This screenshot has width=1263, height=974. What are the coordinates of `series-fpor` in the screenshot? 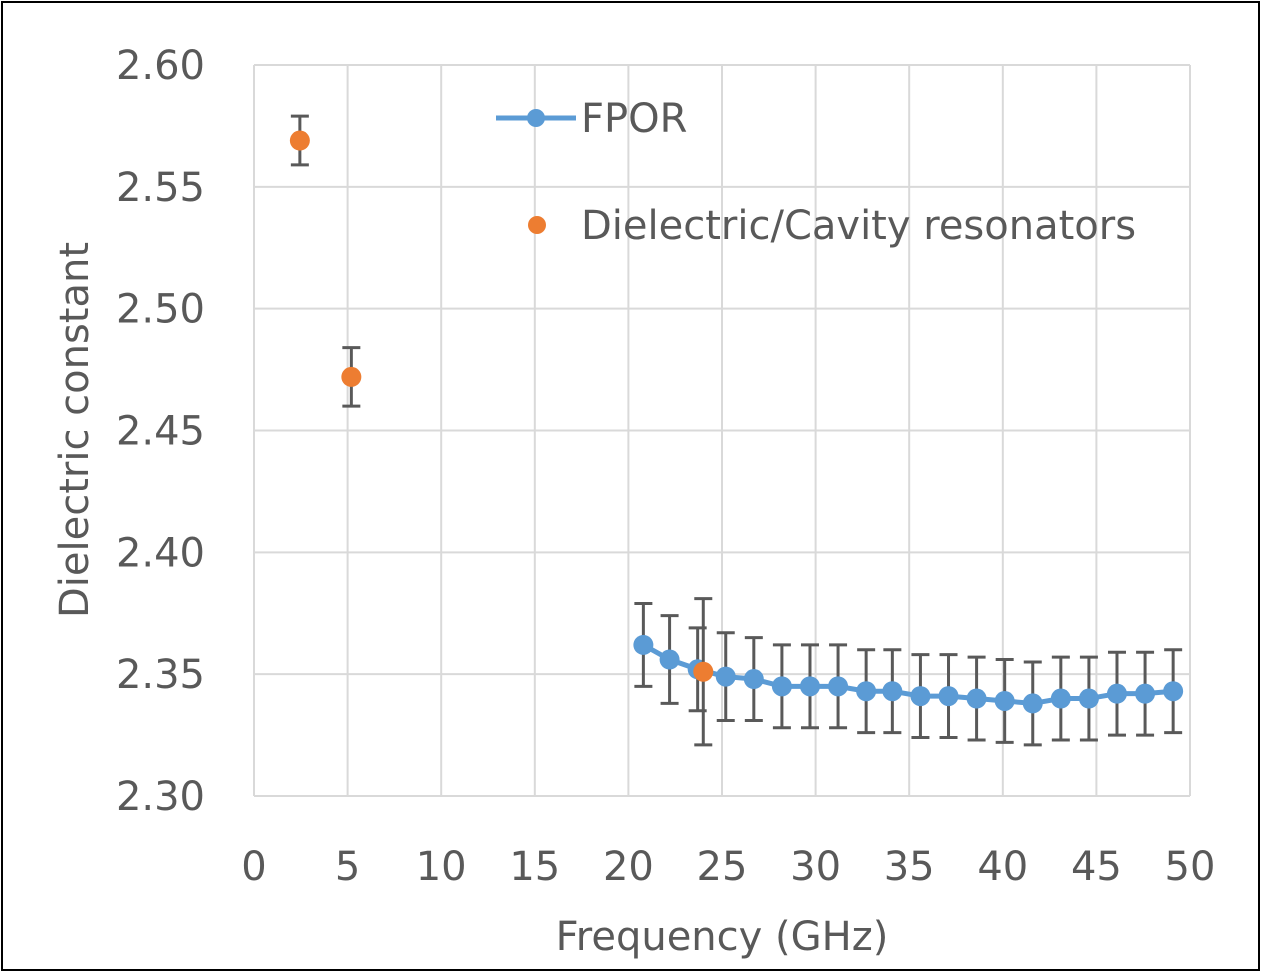 It's located at (908, 674).